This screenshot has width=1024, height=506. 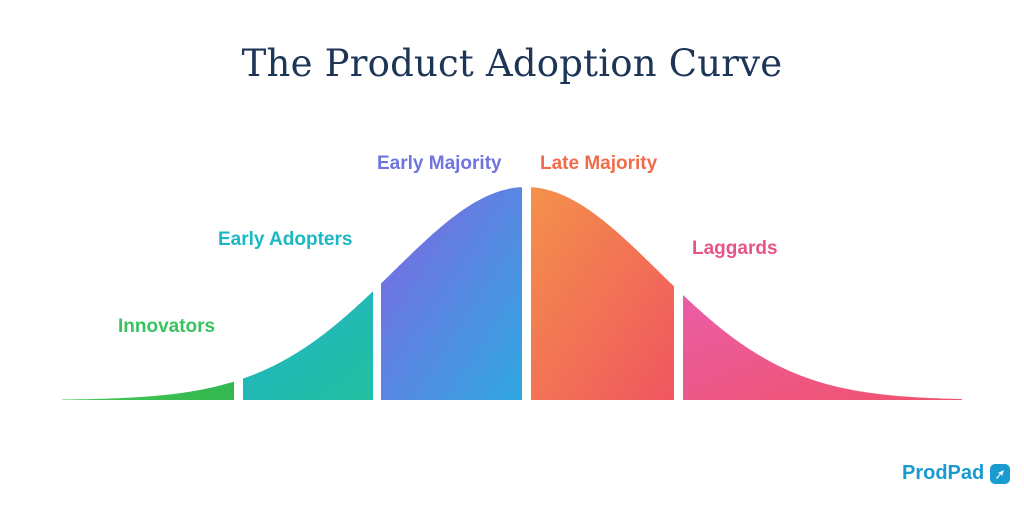 I want to click on segment-early-adopters, so click(x=308, y=345).